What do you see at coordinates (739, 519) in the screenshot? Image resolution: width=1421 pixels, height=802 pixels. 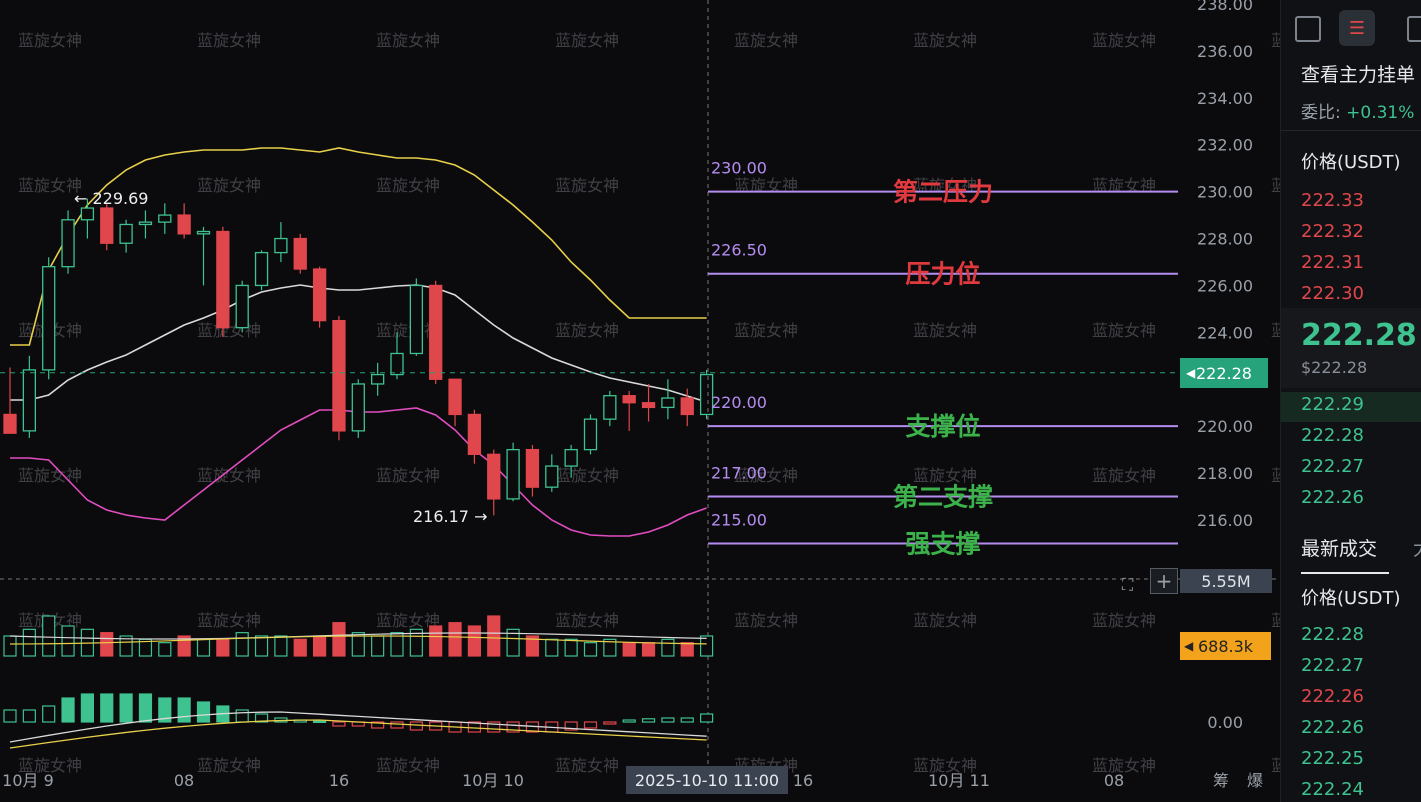 I see `level-value: 215.00` at bounding box center [739, 519].